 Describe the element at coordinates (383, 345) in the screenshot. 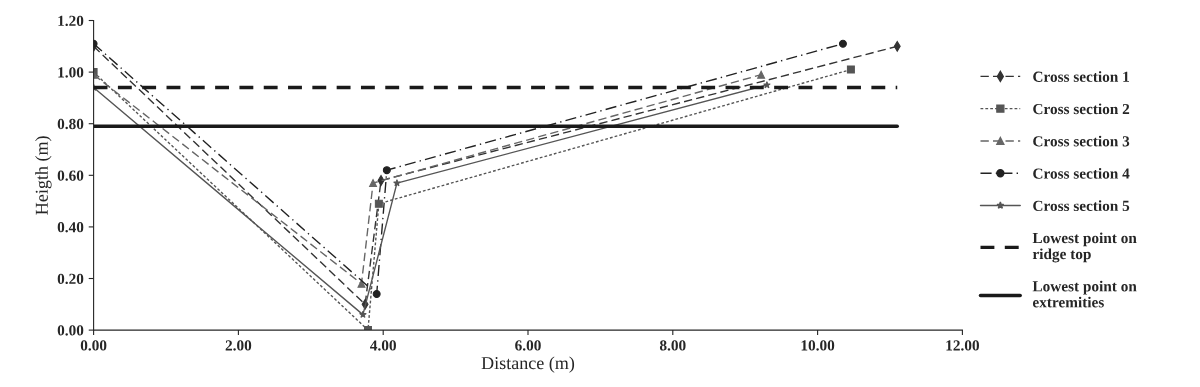

I see `x-tick-label: 4.00` at that location.